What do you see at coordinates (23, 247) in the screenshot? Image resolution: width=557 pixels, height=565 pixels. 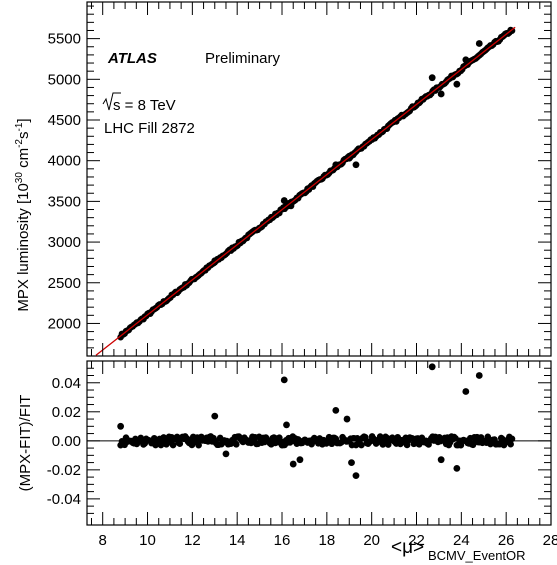 I see `y-label-part: MPX luminosity [10` at bounding box center [23, 247].